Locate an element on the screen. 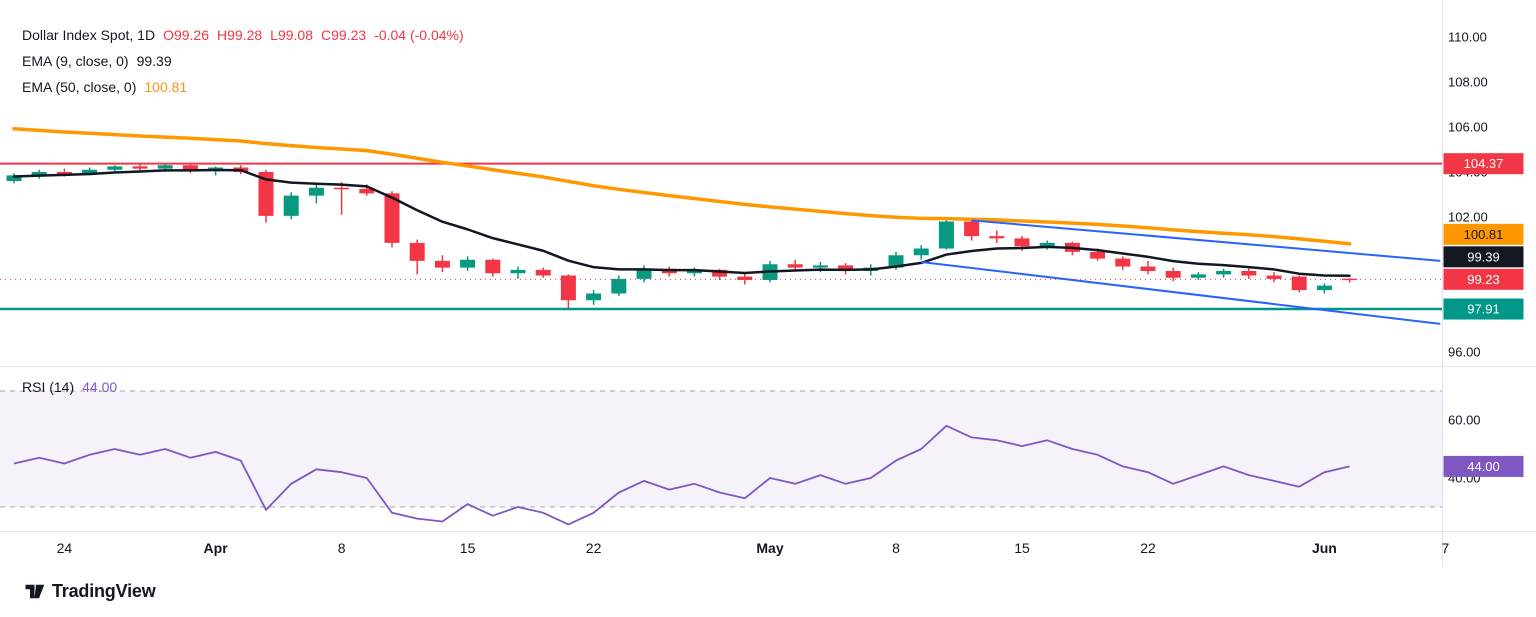 This screenshot has width=1536, height=617. time-axis is located at coordinates (768, 549).